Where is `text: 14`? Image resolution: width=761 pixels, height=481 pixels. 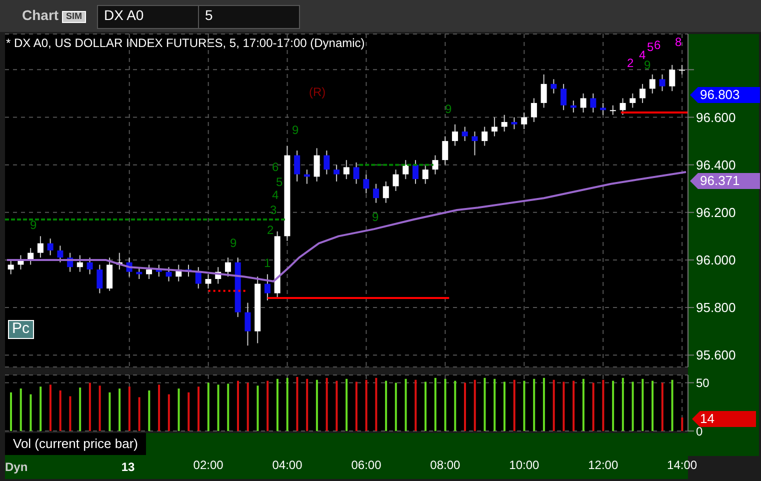 text: 14 is located at coordinates (724, 419).